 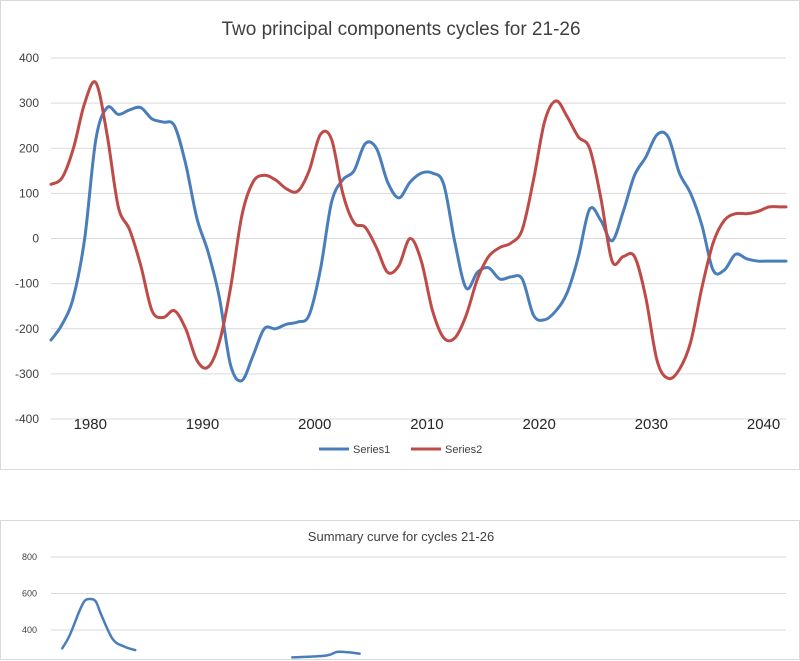 I want to click on x-tick-label: 2000, so click(x=314, y=424).